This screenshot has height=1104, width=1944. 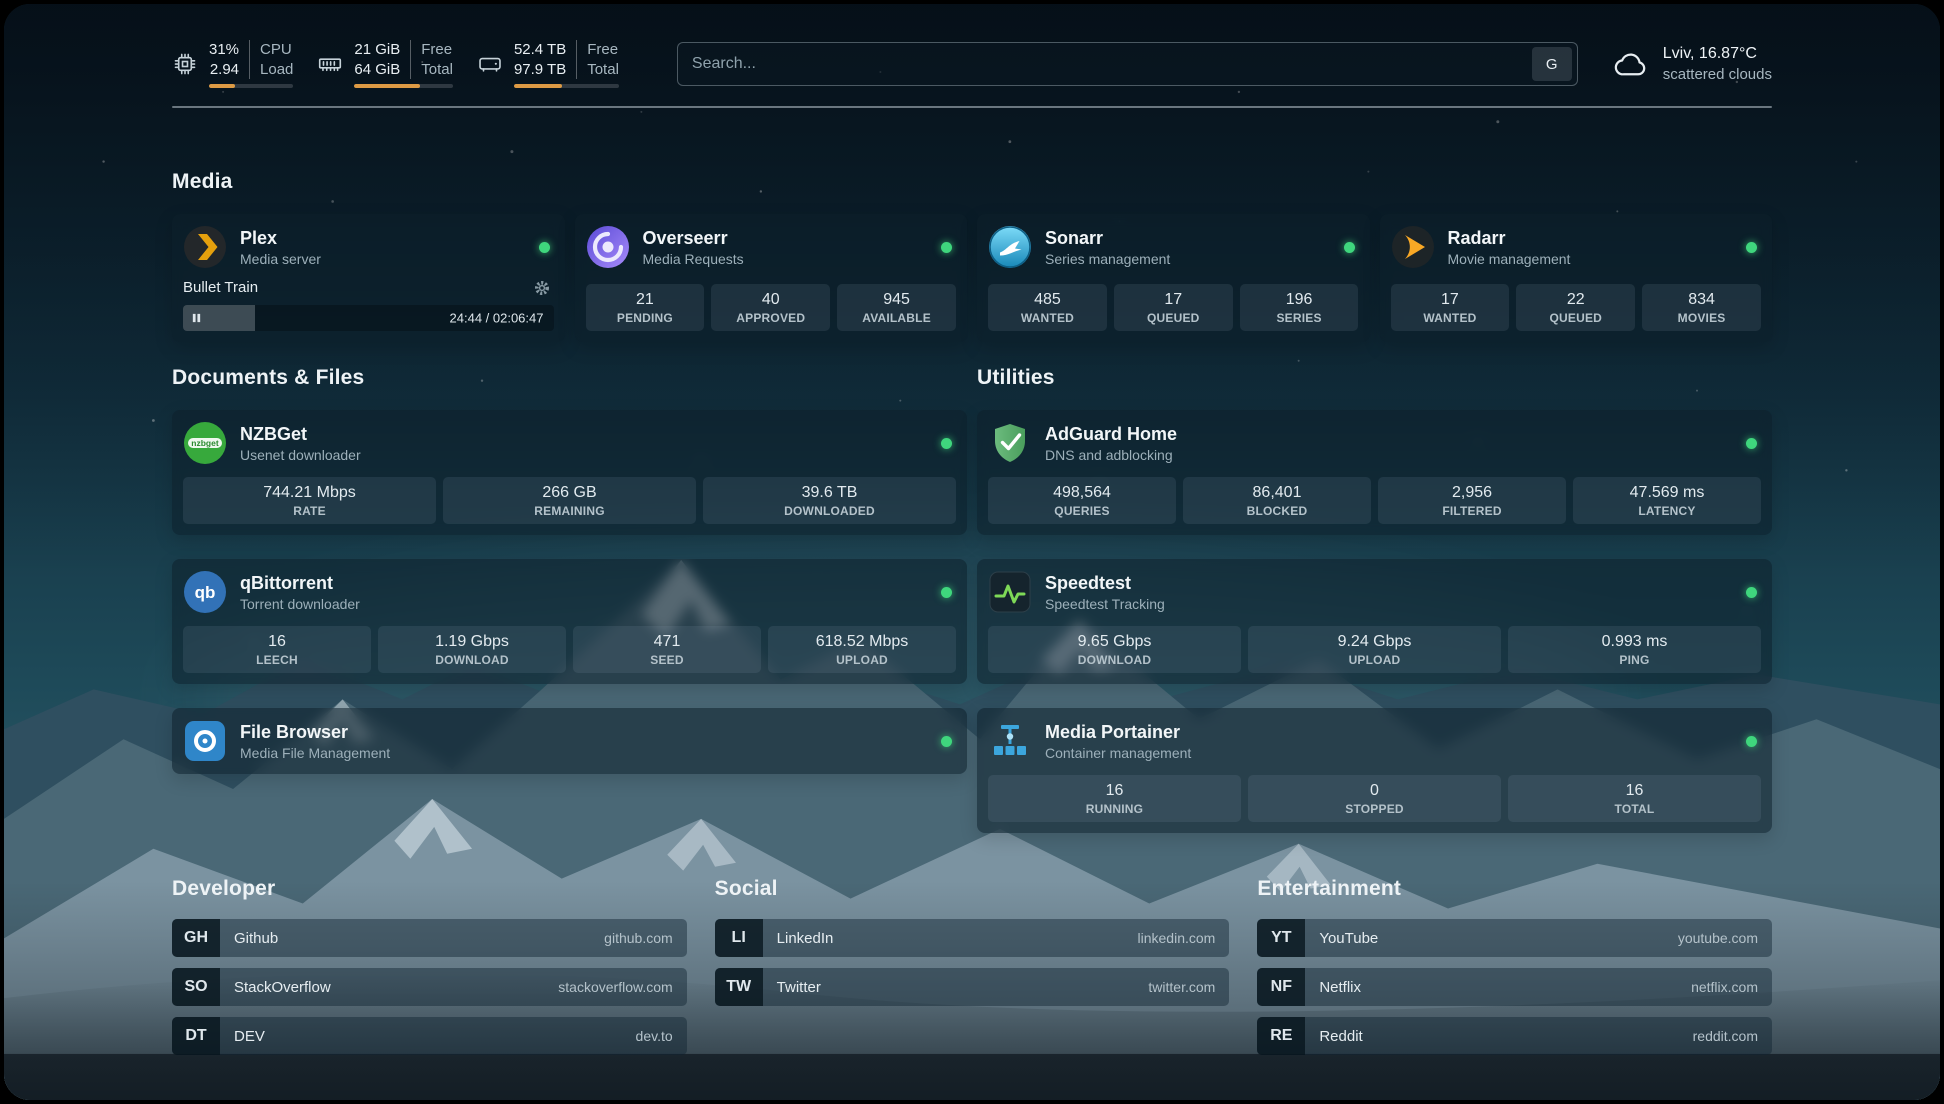 I want to click on service-desc: Container management, so click(x=1118, y=752).